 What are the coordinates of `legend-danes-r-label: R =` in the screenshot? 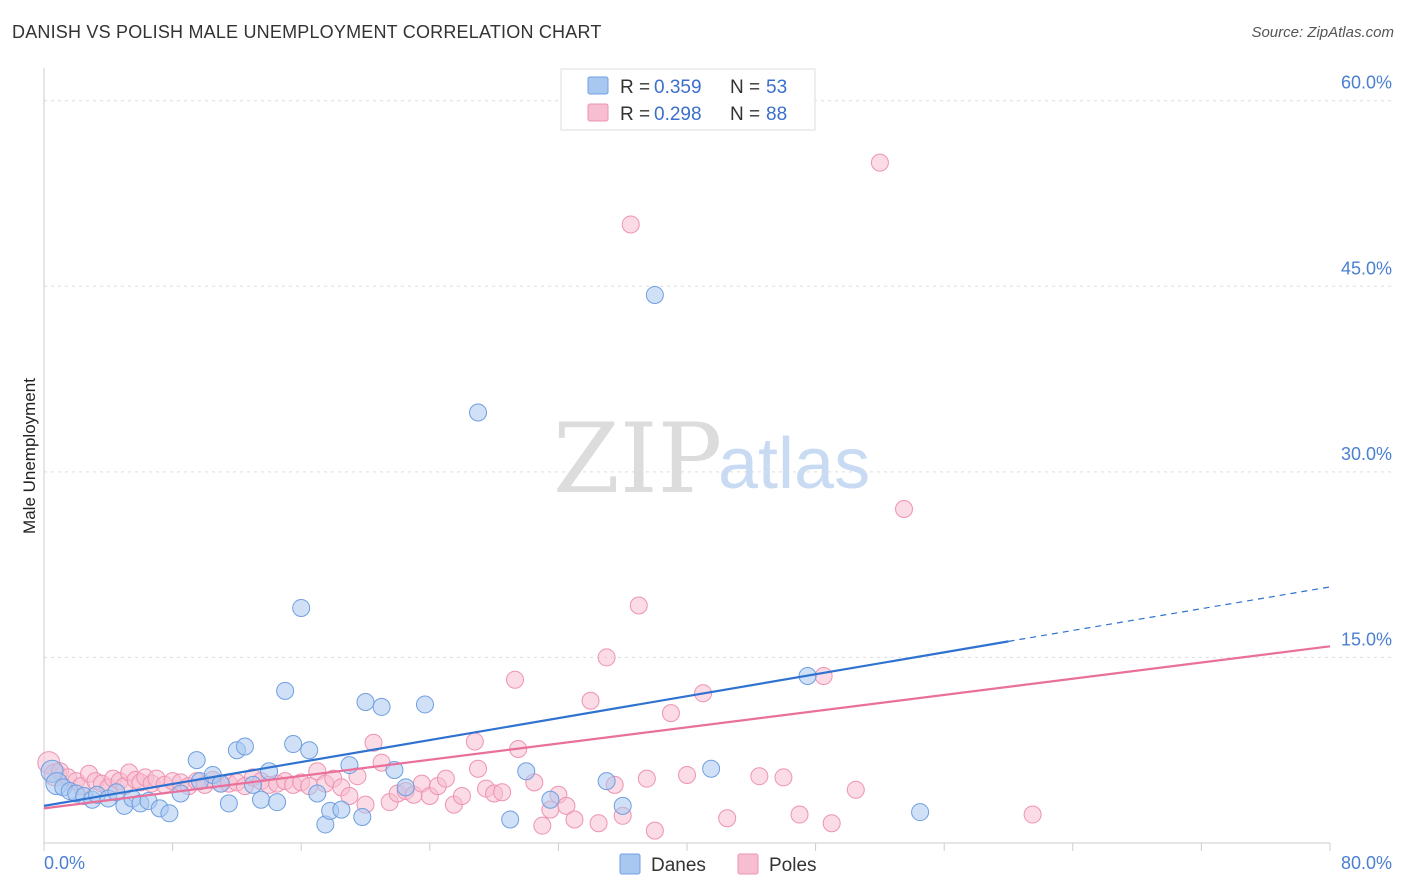 It's located at (635, 87).